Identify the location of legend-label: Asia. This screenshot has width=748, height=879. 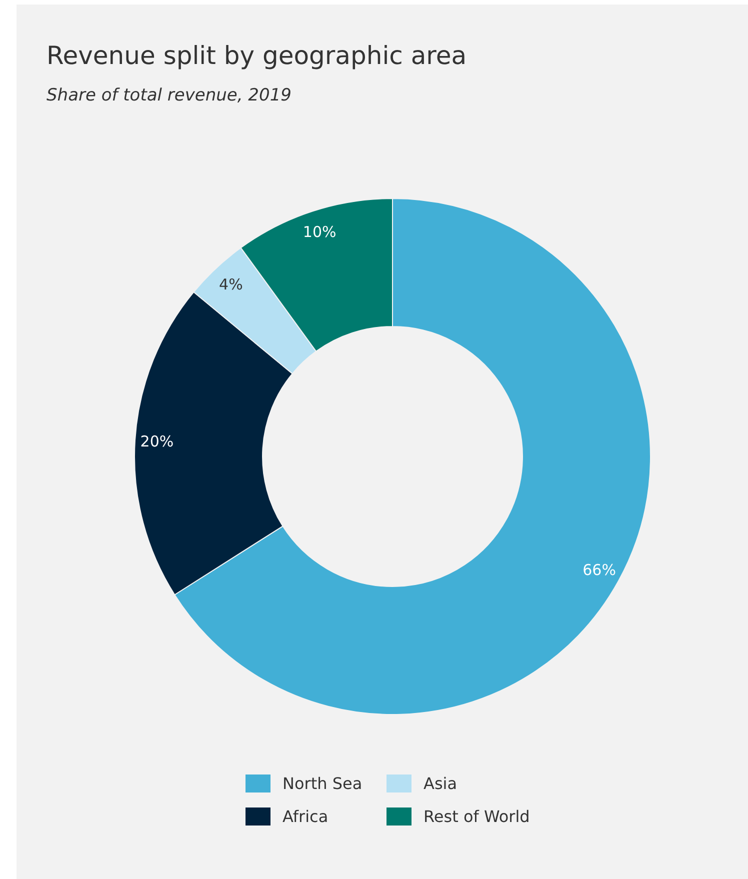
(441, 783).